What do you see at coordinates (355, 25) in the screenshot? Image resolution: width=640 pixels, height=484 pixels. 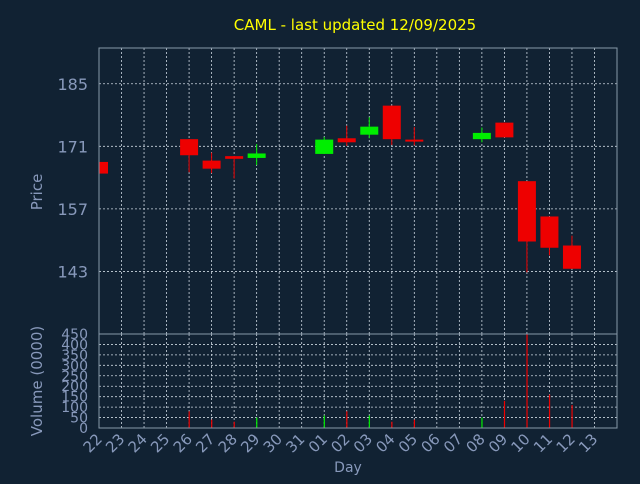 I see `chart-title: CAML - last updated 12/09/2025` at bounding box center [355, 25].